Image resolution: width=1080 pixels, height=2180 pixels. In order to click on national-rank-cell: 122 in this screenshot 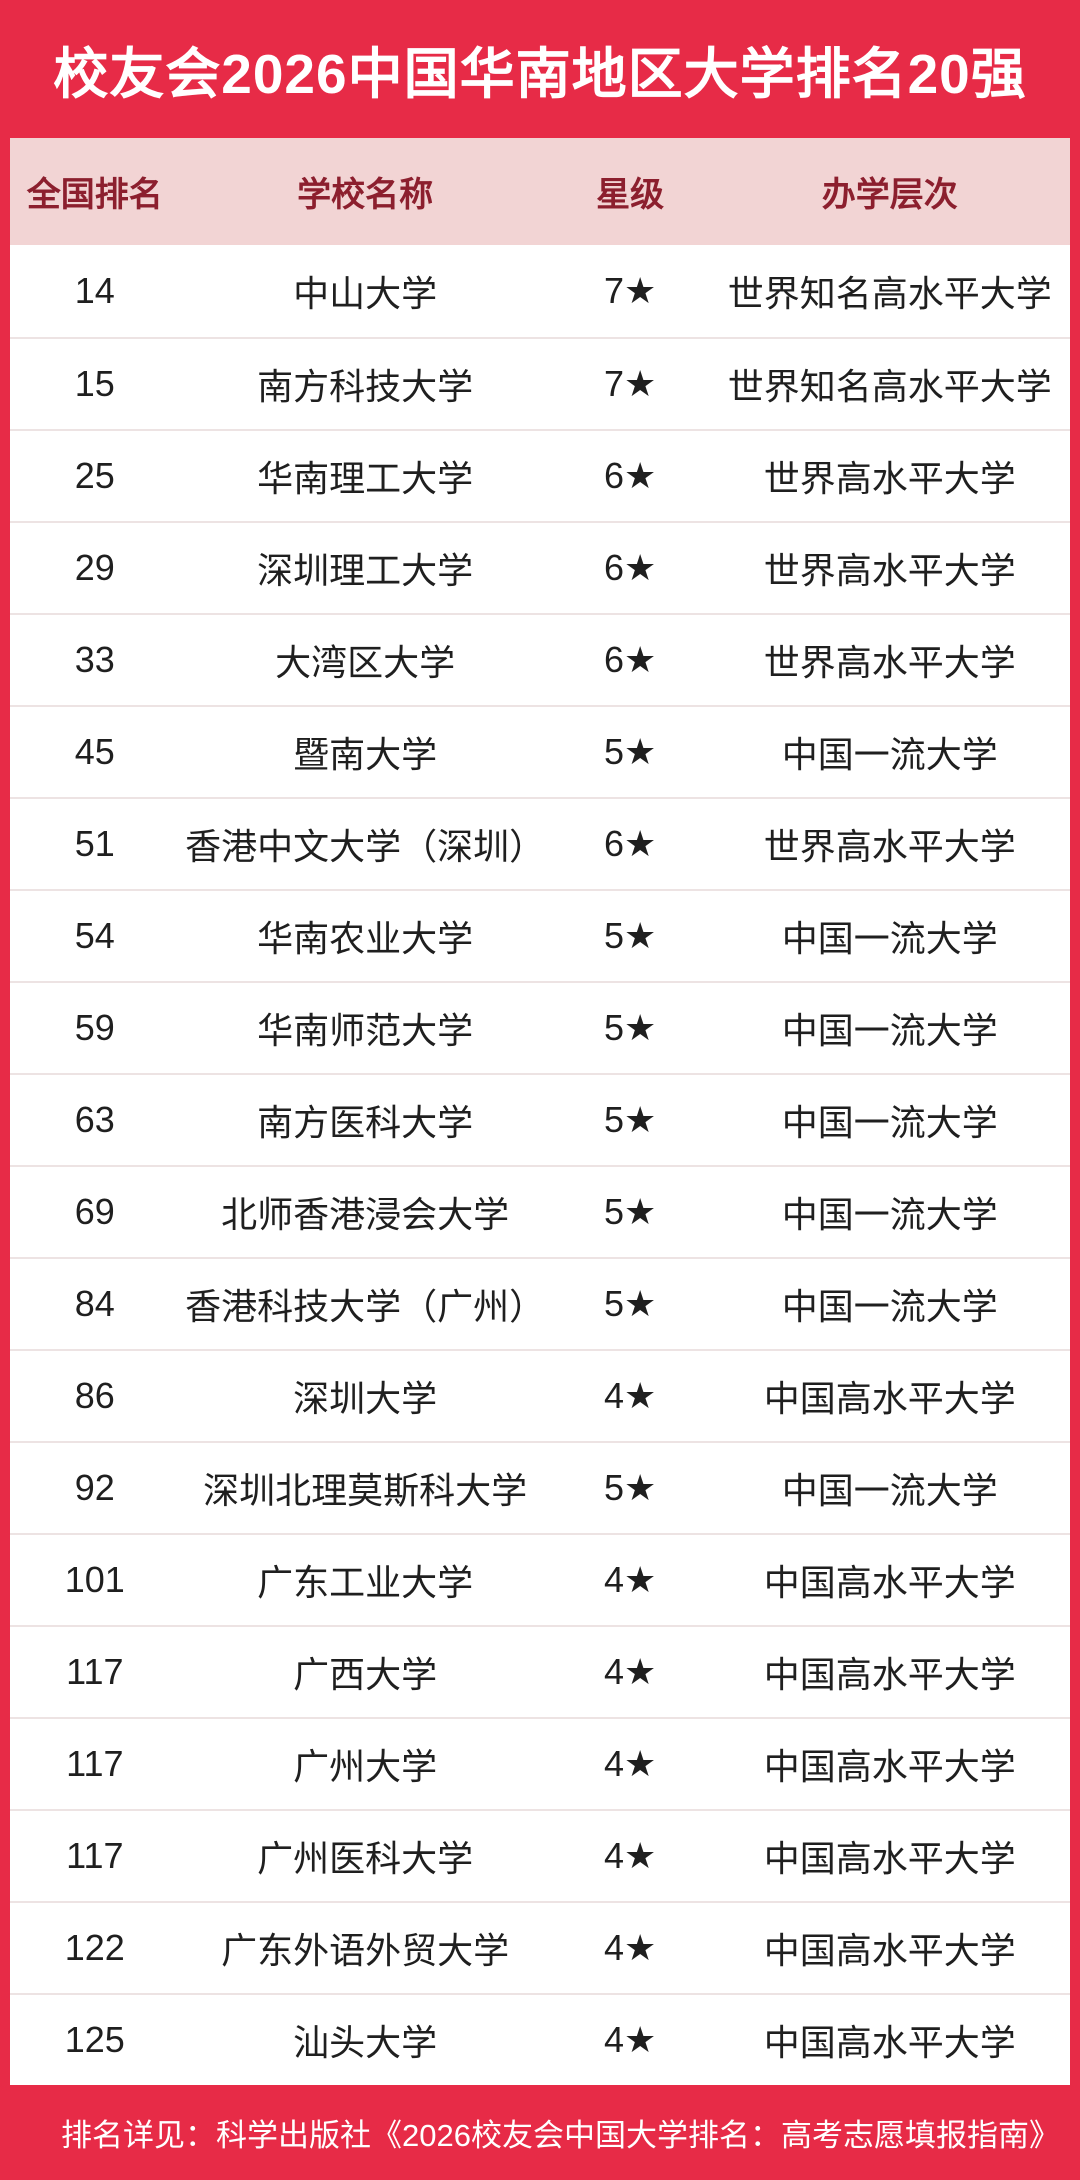, I will do `click(94, 1947)`.